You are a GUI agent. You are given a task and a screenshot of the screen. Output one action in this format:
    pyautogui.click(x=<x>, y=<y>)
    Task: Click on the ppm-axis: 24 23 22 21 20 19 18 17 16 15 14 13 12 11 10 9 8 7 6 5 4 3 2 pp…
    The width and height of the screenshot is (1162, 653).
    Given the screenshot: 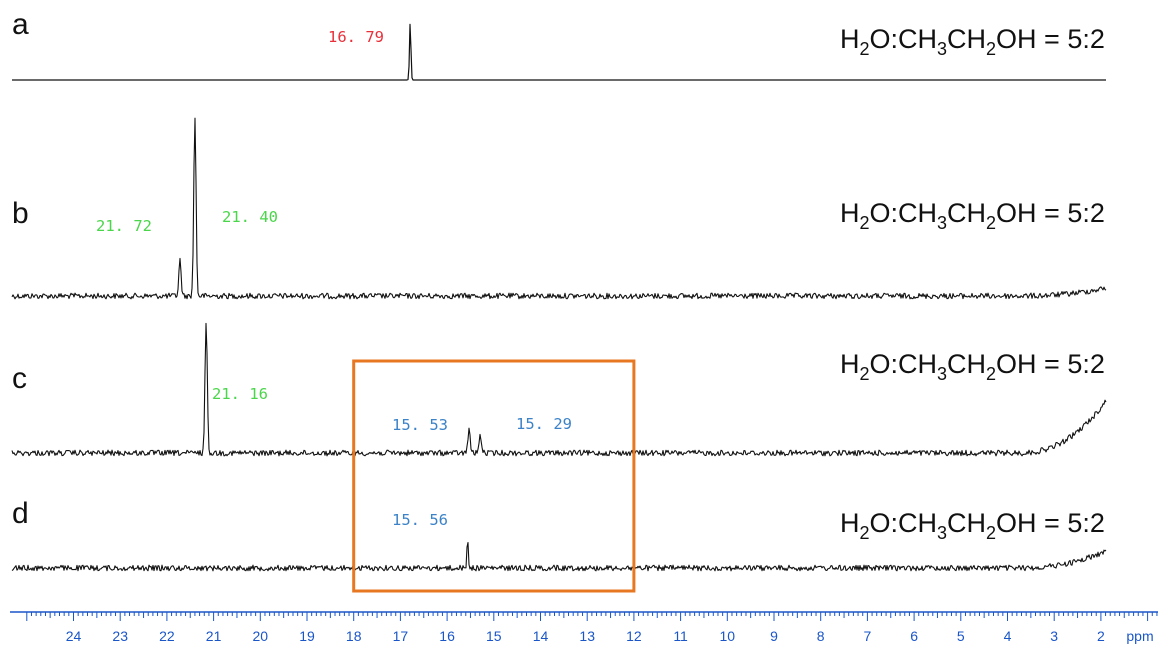 What is the action you would take?
    pyautogui.click(x=584, y=627)
    